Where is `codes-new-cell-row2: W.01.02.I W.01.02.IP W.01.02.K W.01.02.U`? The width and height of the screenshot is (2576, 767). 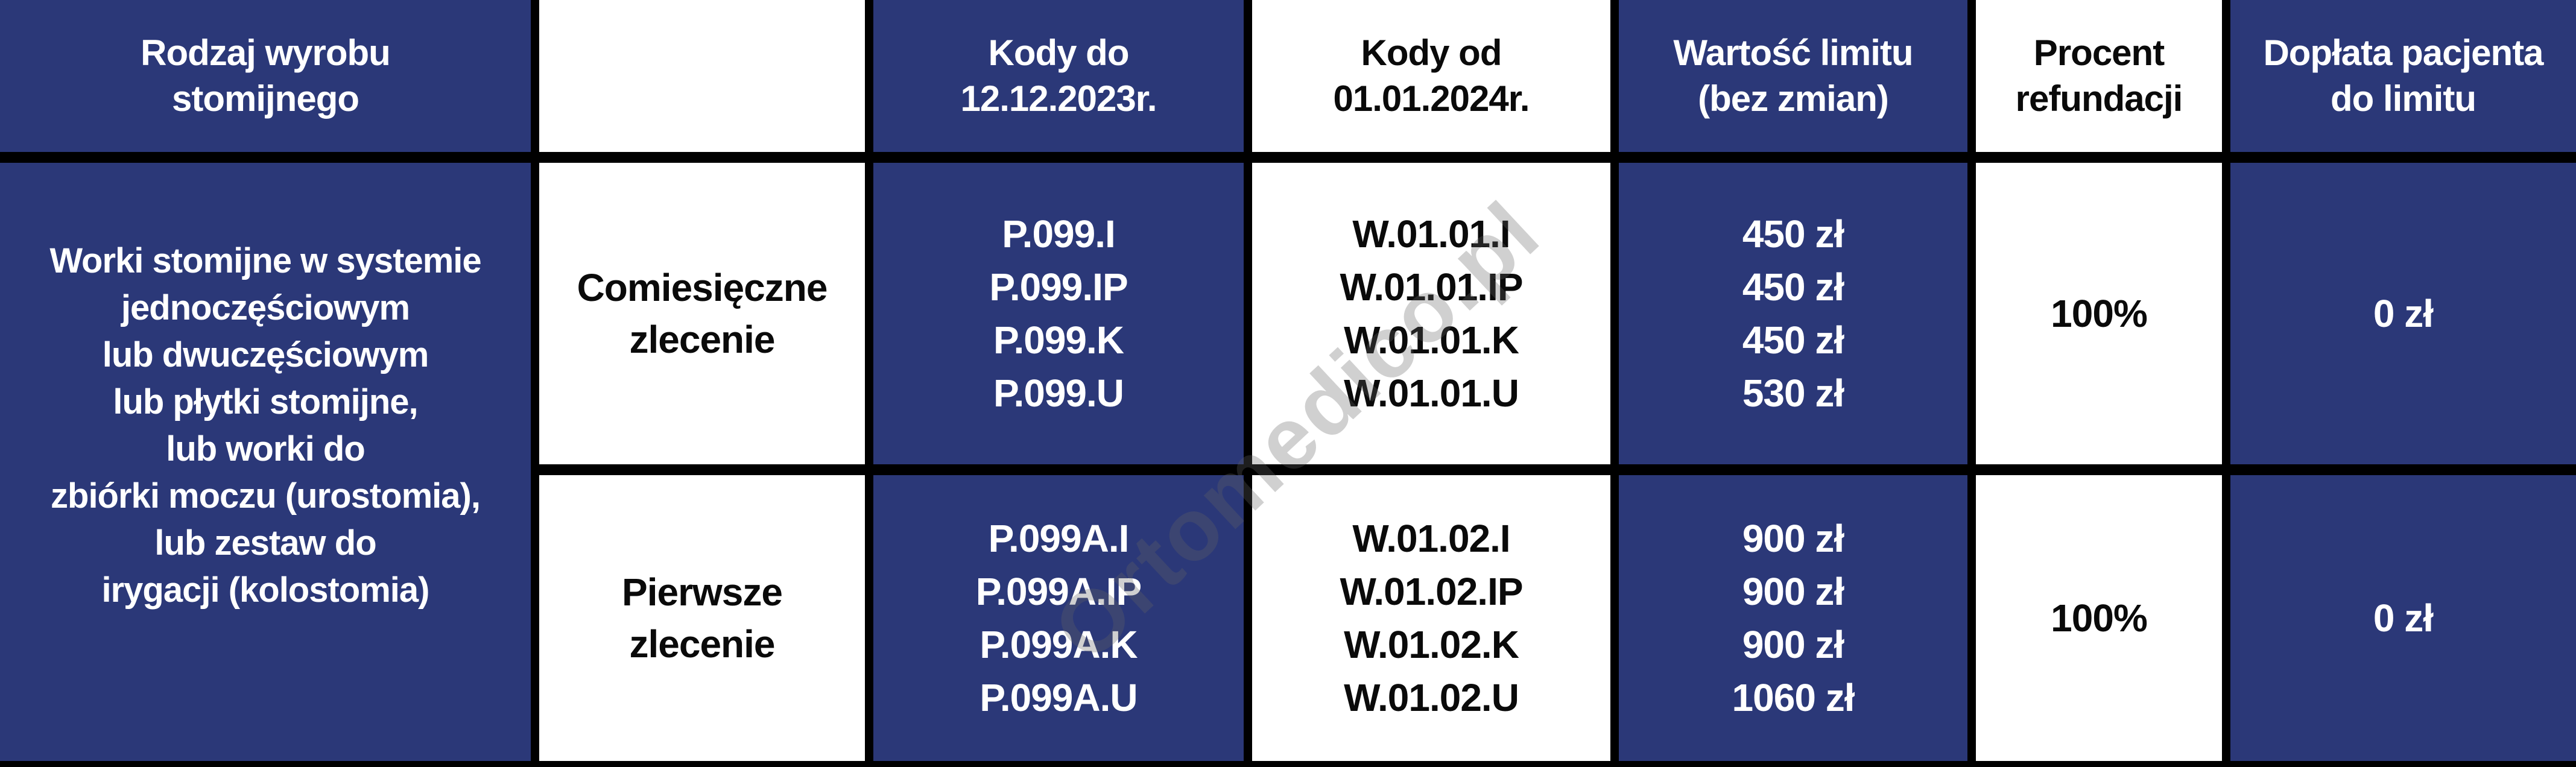 codes-new-cell-row2: W.01.02.I W.01.02.IP W.01.02.K W.01.02.U is located at coordinates (1431, 618).